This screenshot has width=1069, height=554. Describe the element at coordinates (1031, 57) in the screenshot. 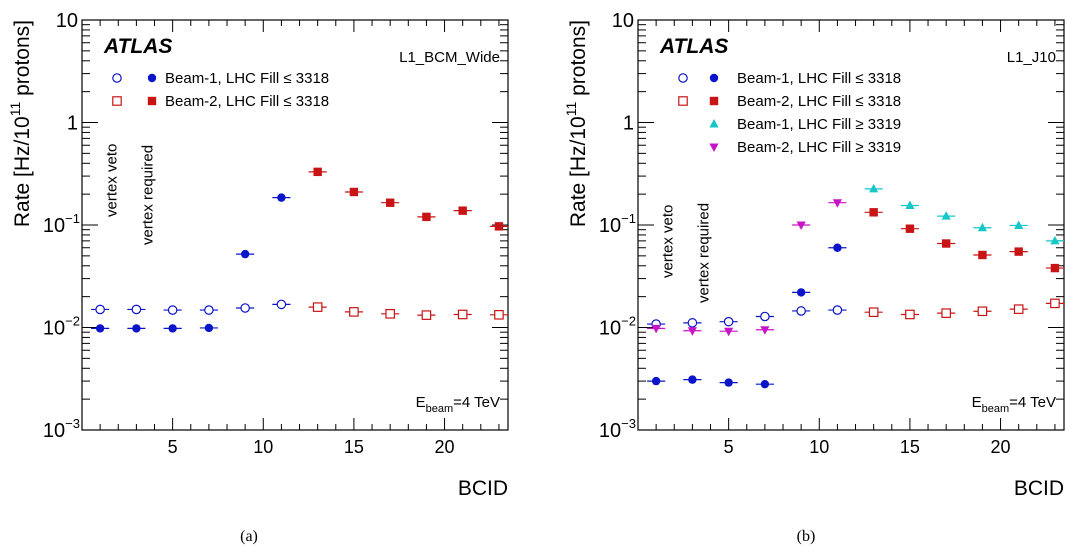

I see `trigger-label: L1_J10` at that location.